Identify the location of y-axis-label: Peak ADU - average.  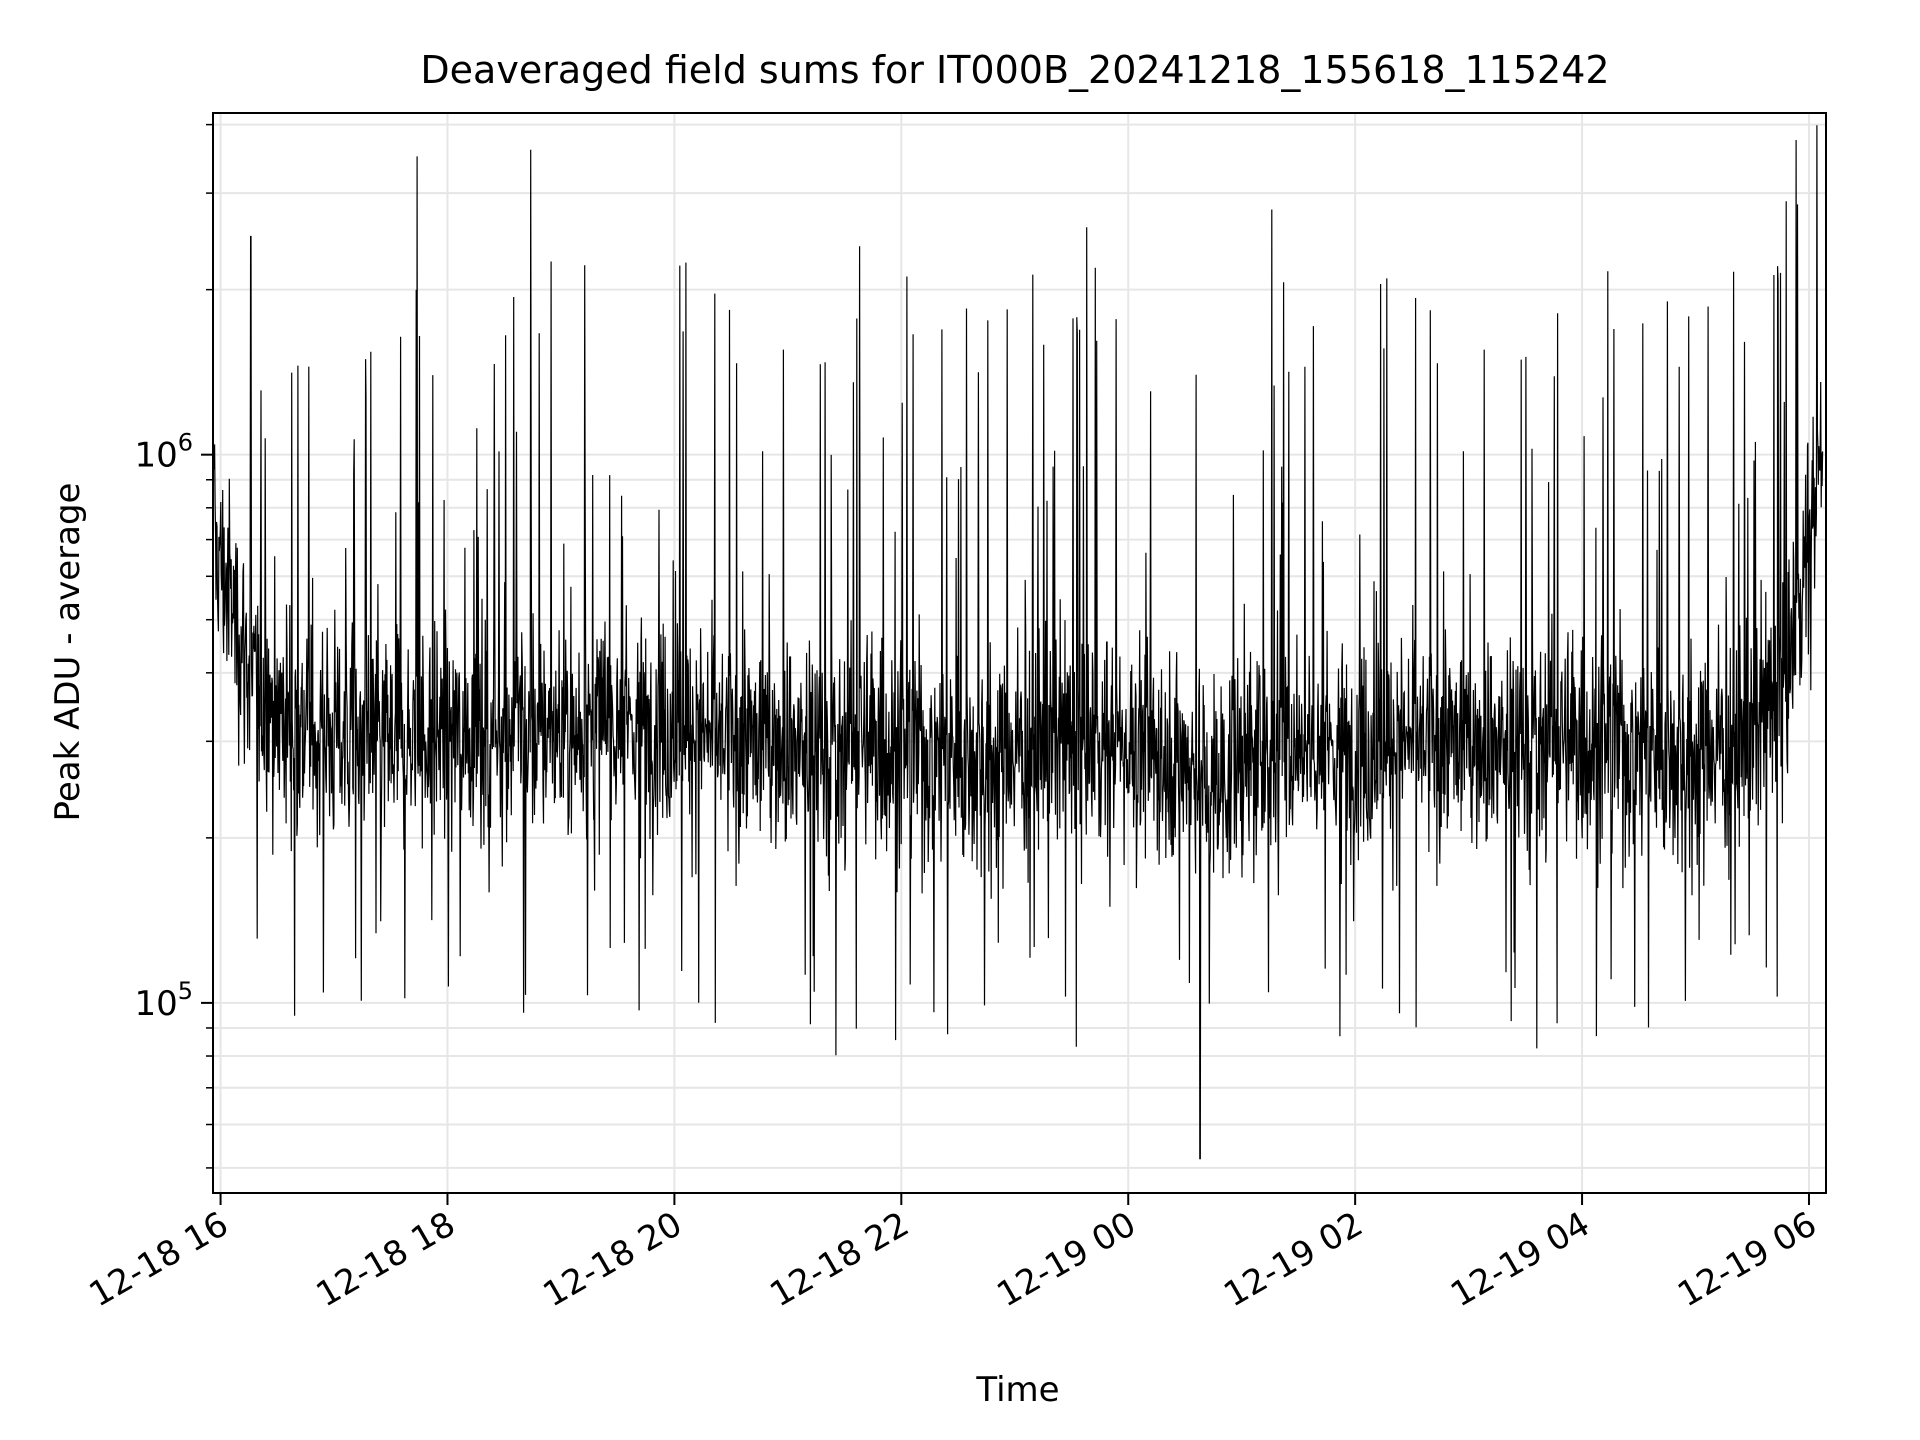
(68, 652).